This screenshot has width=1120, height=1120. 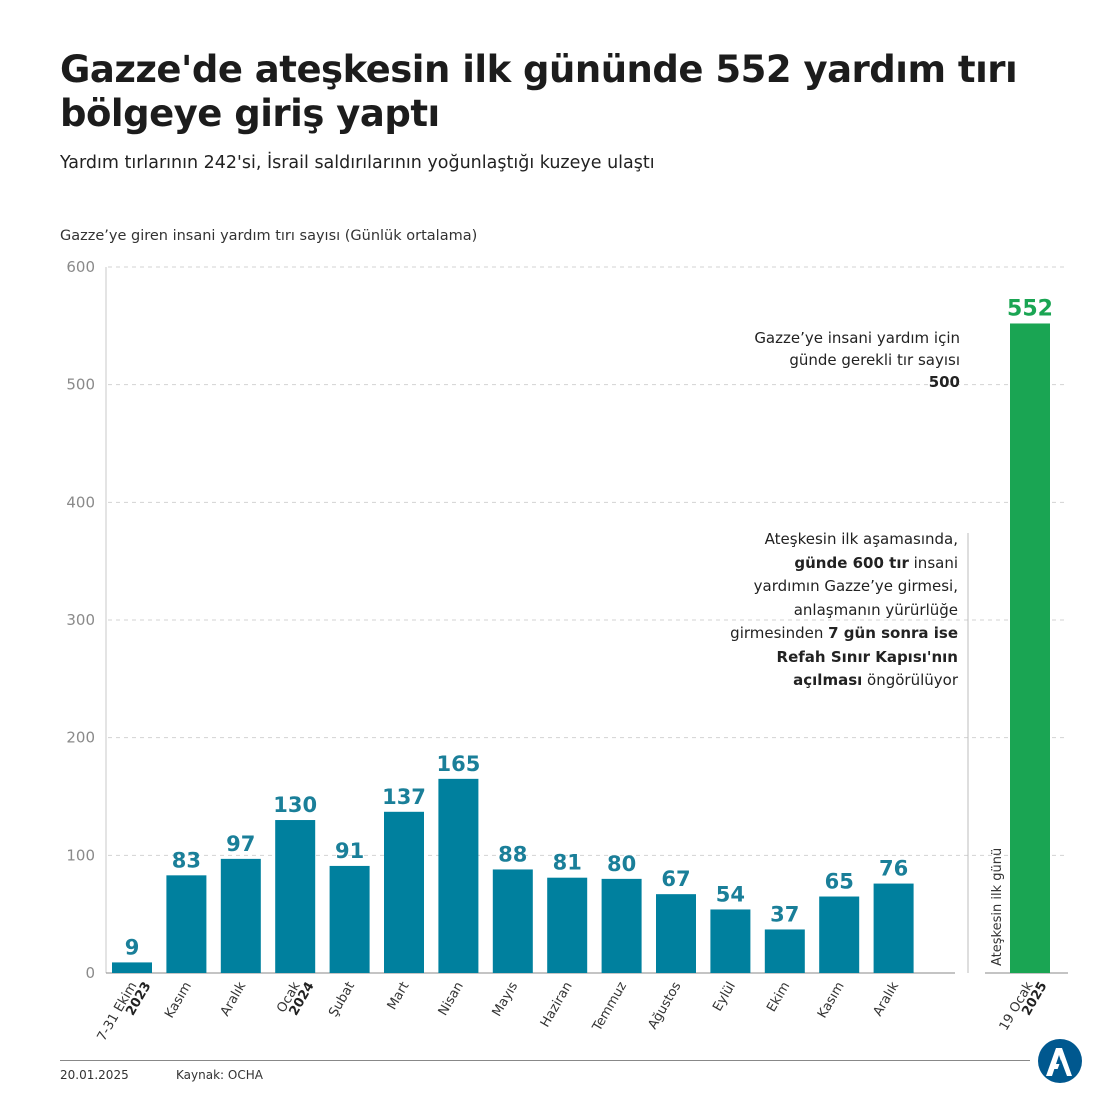 I want to click on bar-value-label: 67, so click(x=675, y=879).